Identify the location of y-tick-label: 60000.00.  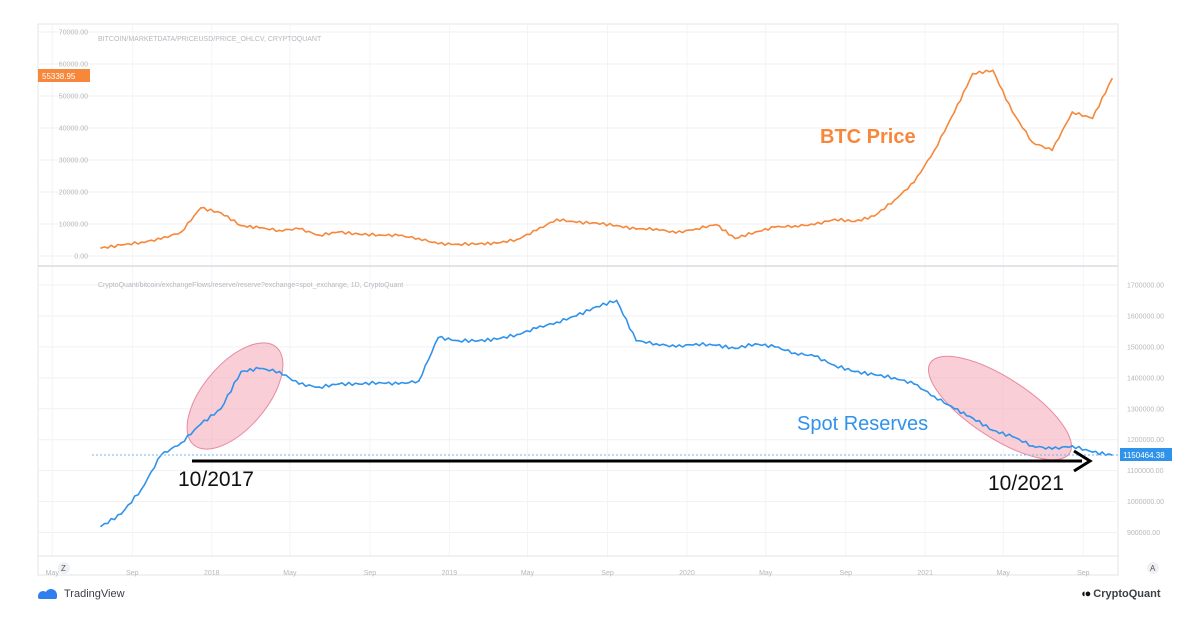
(73, 65).